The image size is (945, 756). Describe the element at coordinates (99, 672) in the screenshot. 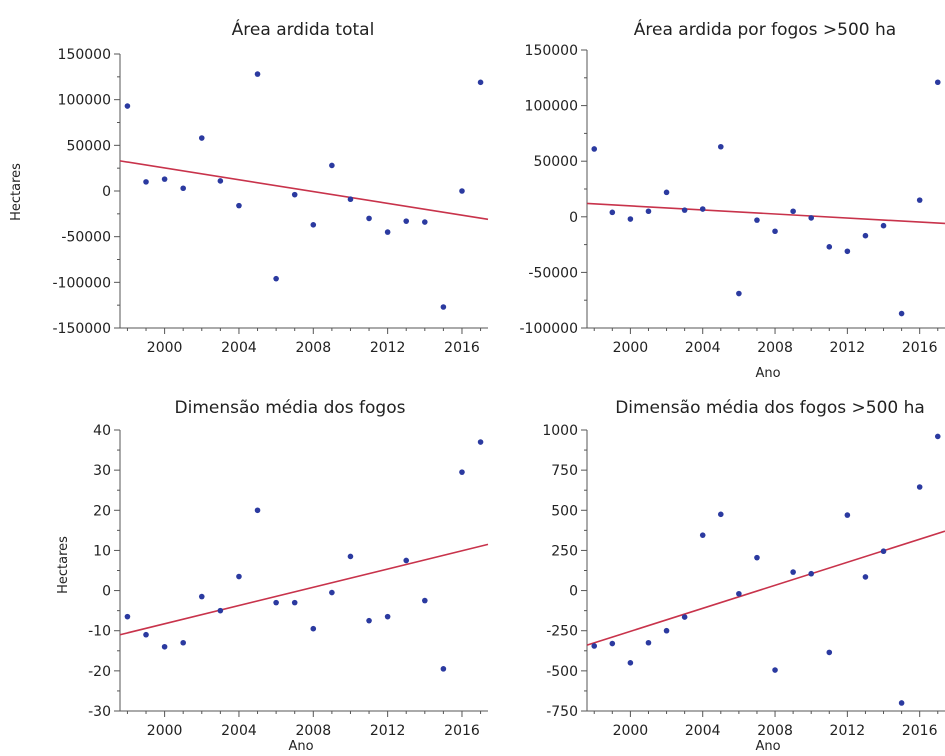

I see `y-tick-label: -20` at that location.